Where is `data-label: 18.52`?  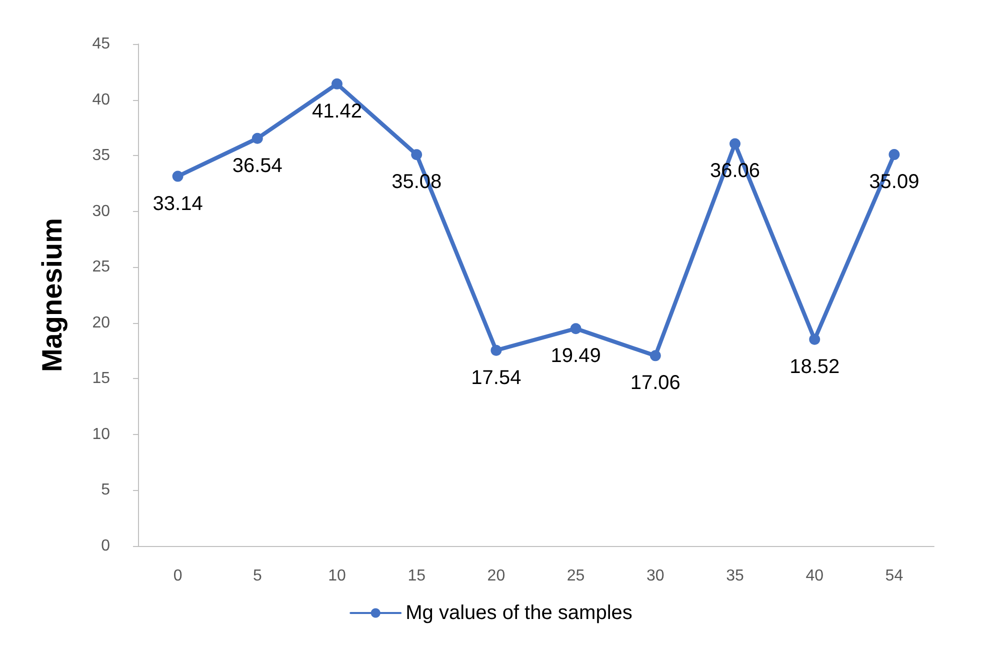
data-label: 18.52 is located at coordinates (815, 367).